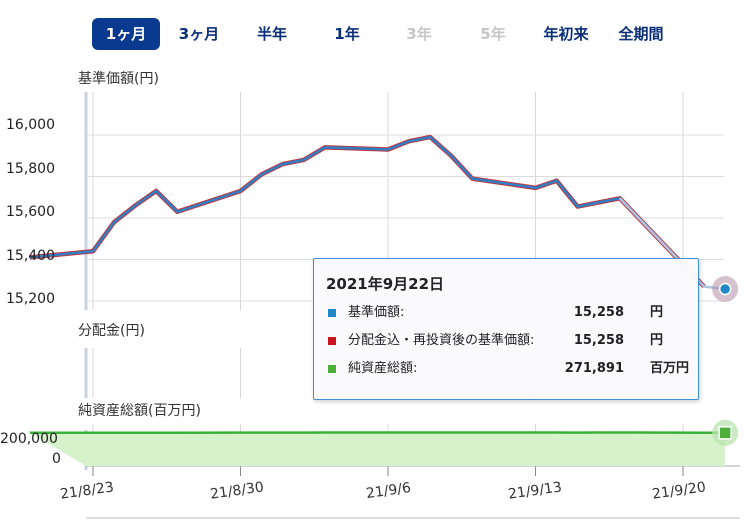  What do you see at coordinates (332, 341) in the screenshot?
I see `reinvest-swatch-icon` at bounding box center [332, 341].